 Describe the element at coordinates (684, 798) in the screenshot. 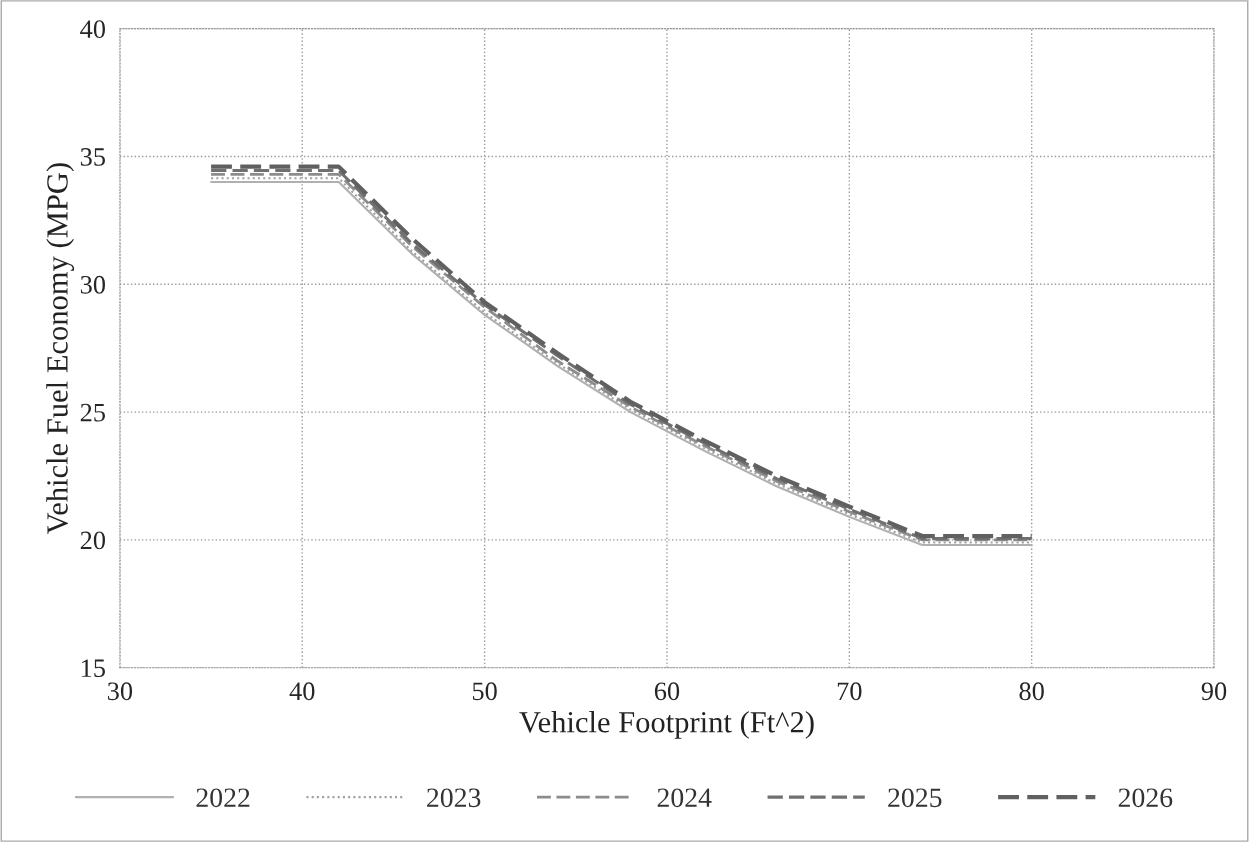

I see `legend-label: 2024` at that location.